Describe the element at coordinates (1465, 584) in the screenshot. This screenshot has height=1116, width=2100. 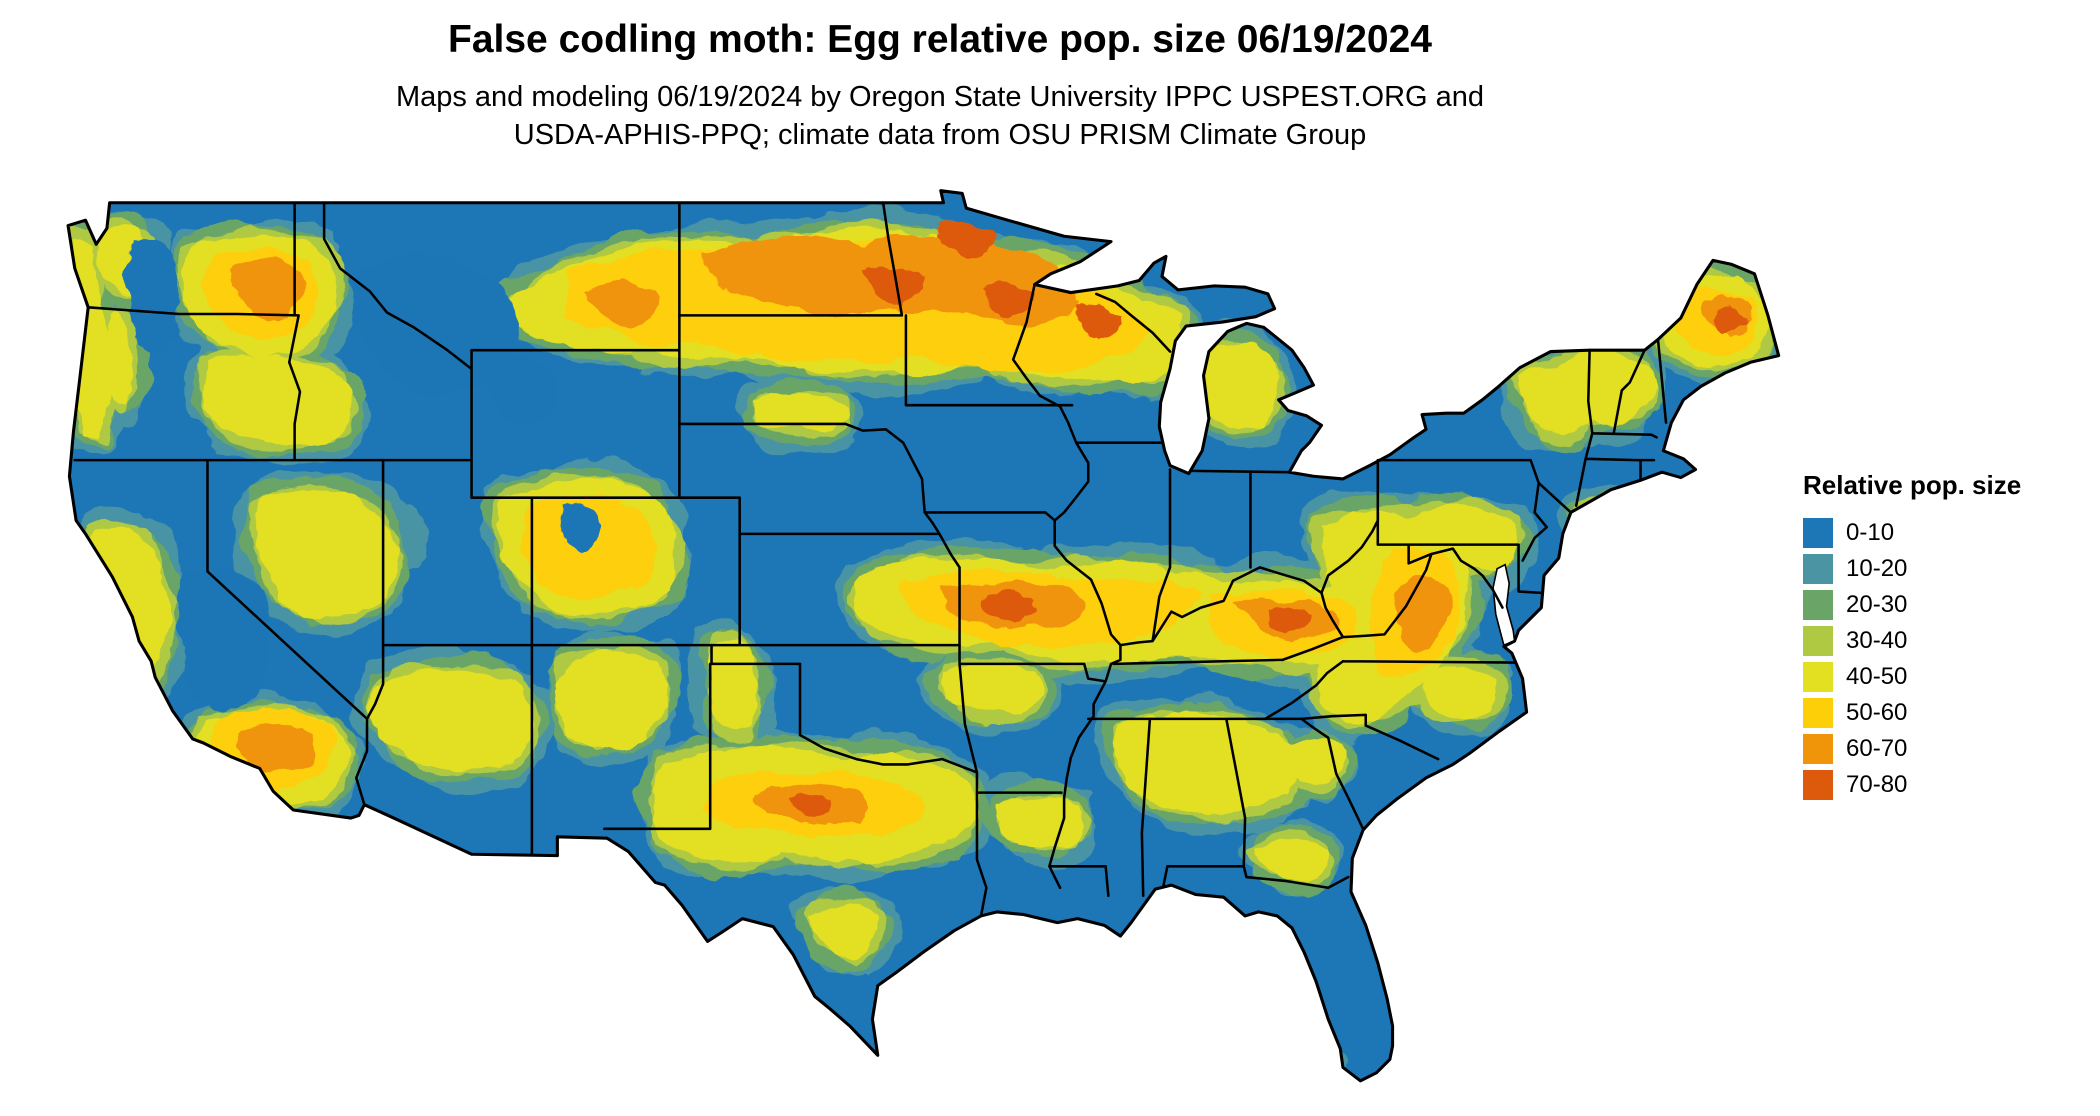
I see `state-borders-east` at that location.